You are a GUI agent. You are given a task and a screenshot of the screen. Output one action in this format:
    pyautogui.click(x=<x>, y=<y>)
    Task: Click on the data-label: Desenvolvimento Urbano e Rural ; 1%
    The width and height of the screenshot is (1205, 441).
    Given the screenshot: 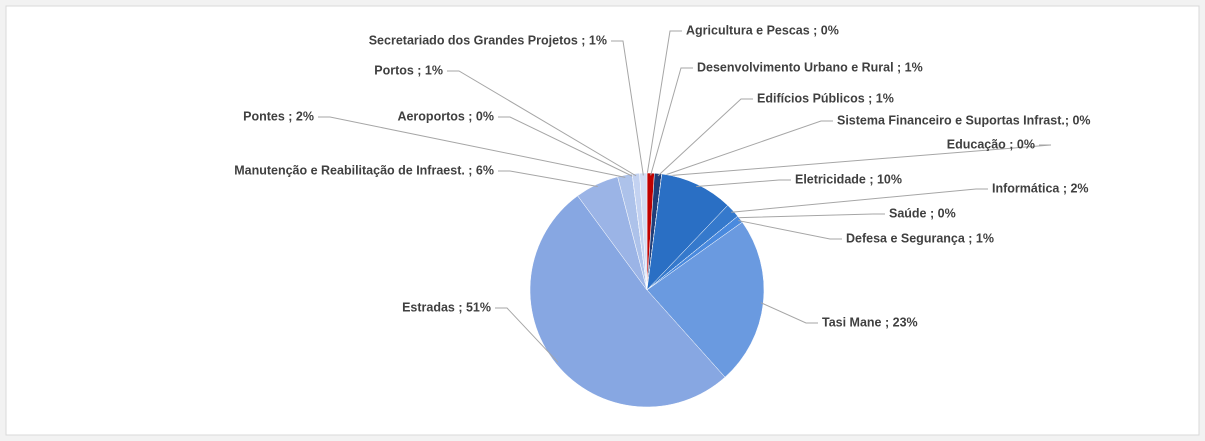 What is the action you would take?
    pyautogui.click(x=810, y=67)
    